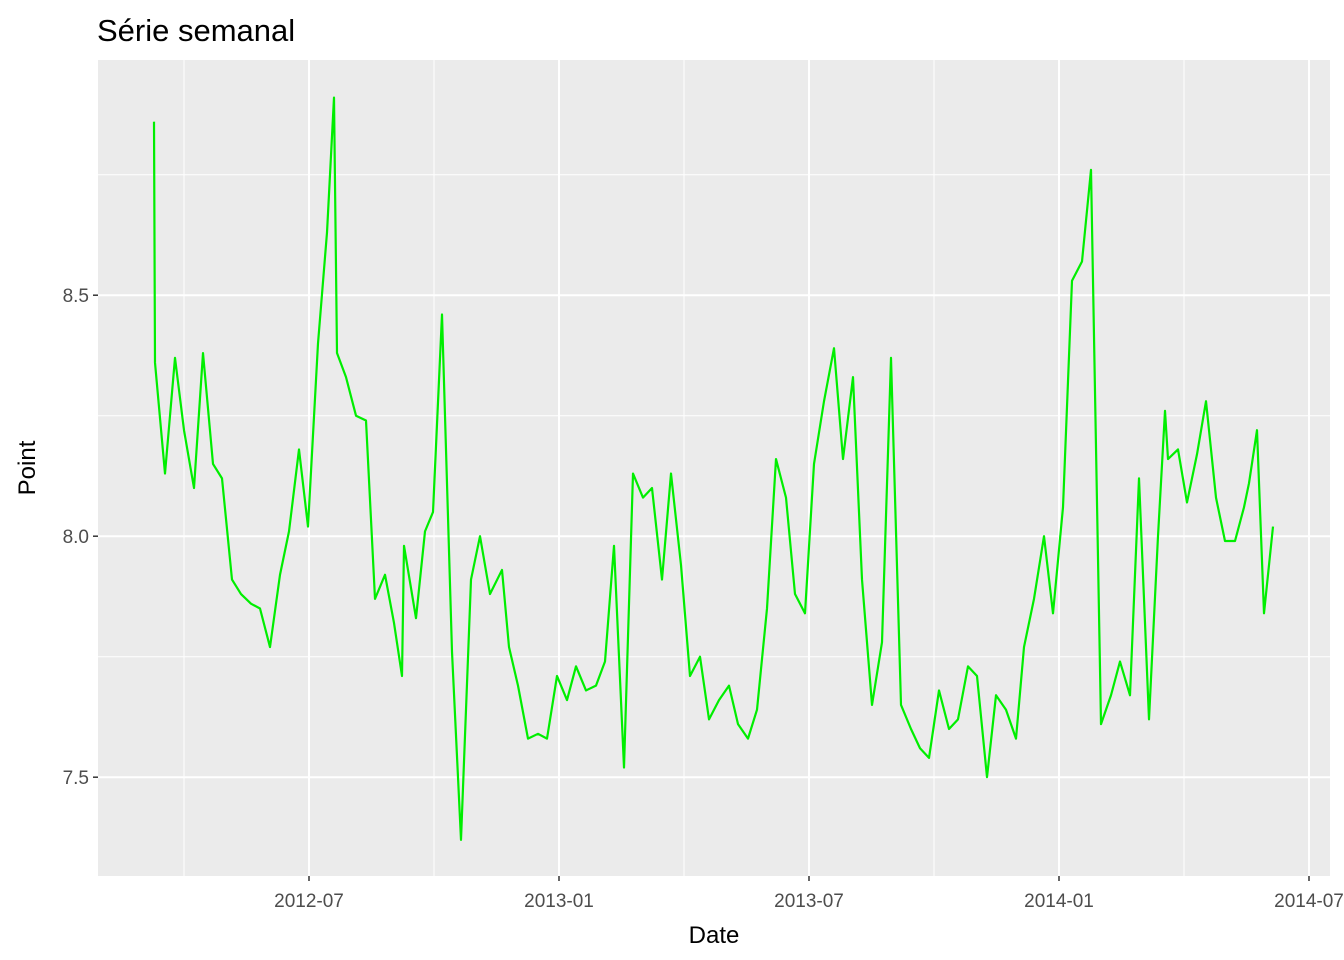 This screenshot has width=1344, height=960. I want to click on chart-title: Série semanal, so click(196, 30).